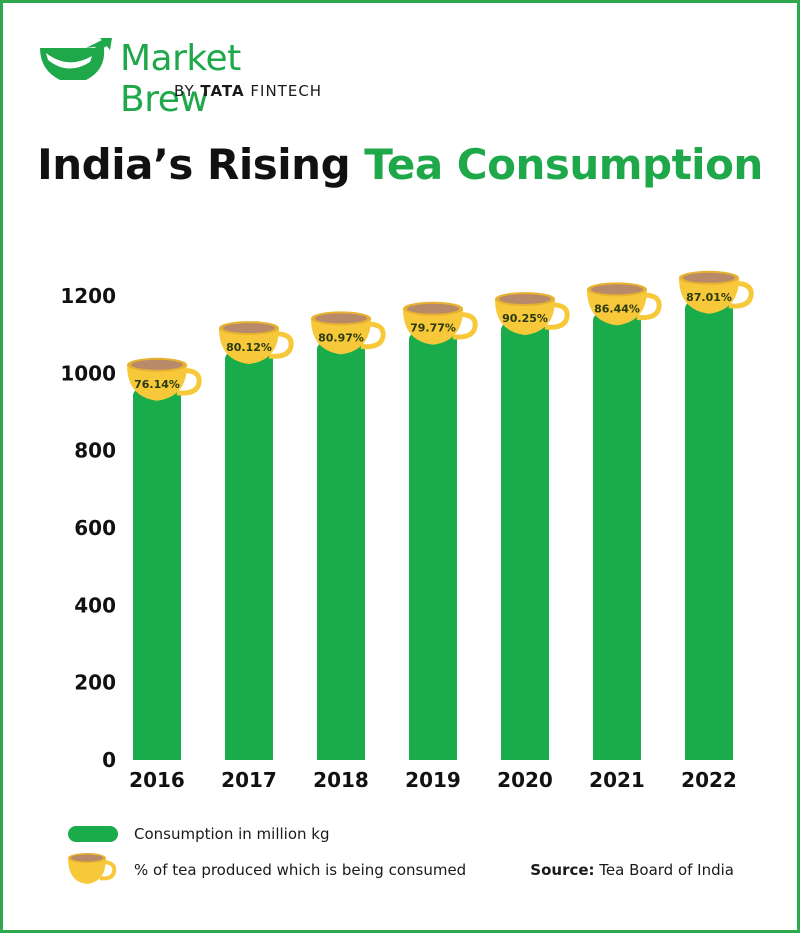 This screenshot has height=933, width=800. What do you see at coordinates (249, 780) in the screenshot?
I see `x-tick-label: 2017` at bounding box center [249, 780].